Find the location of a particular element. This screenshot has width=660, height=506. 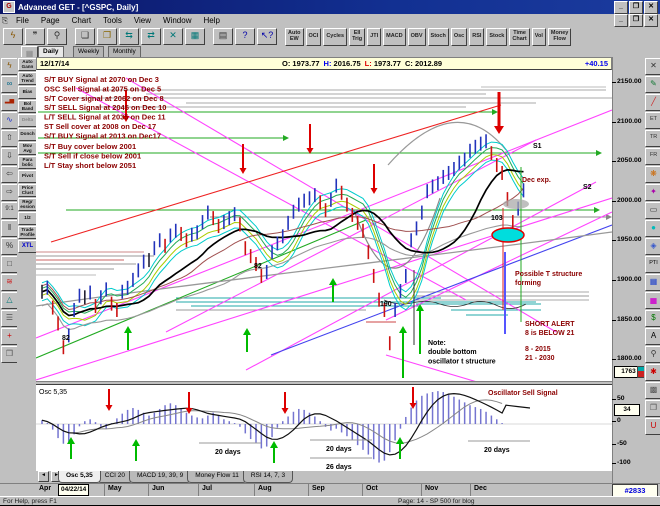

menu-help: Help is located at coordinates (211, 20).